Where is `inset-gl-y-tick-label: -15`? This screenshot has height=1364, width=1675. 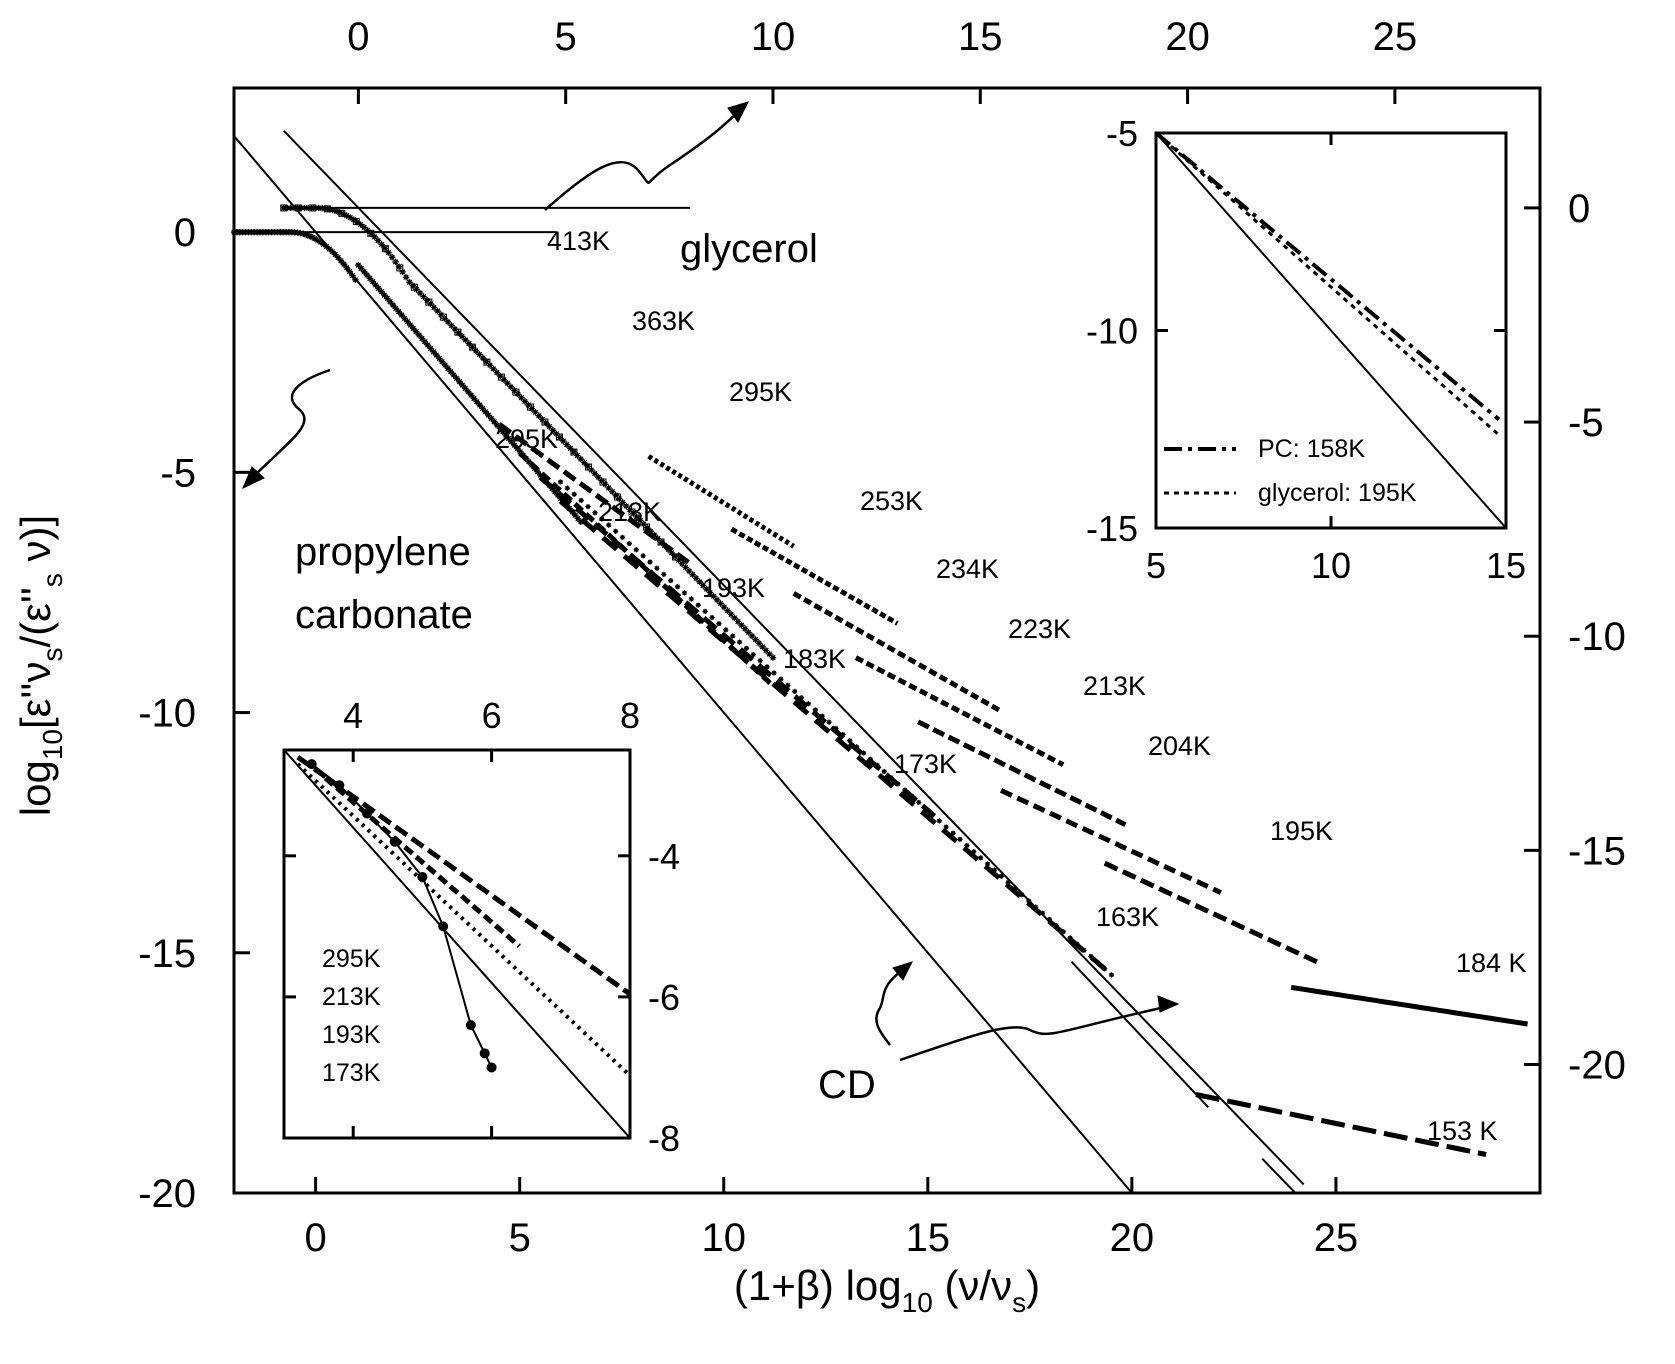 inset-gl-y-tick-label: -15 is located at coordinates (1112, 528).